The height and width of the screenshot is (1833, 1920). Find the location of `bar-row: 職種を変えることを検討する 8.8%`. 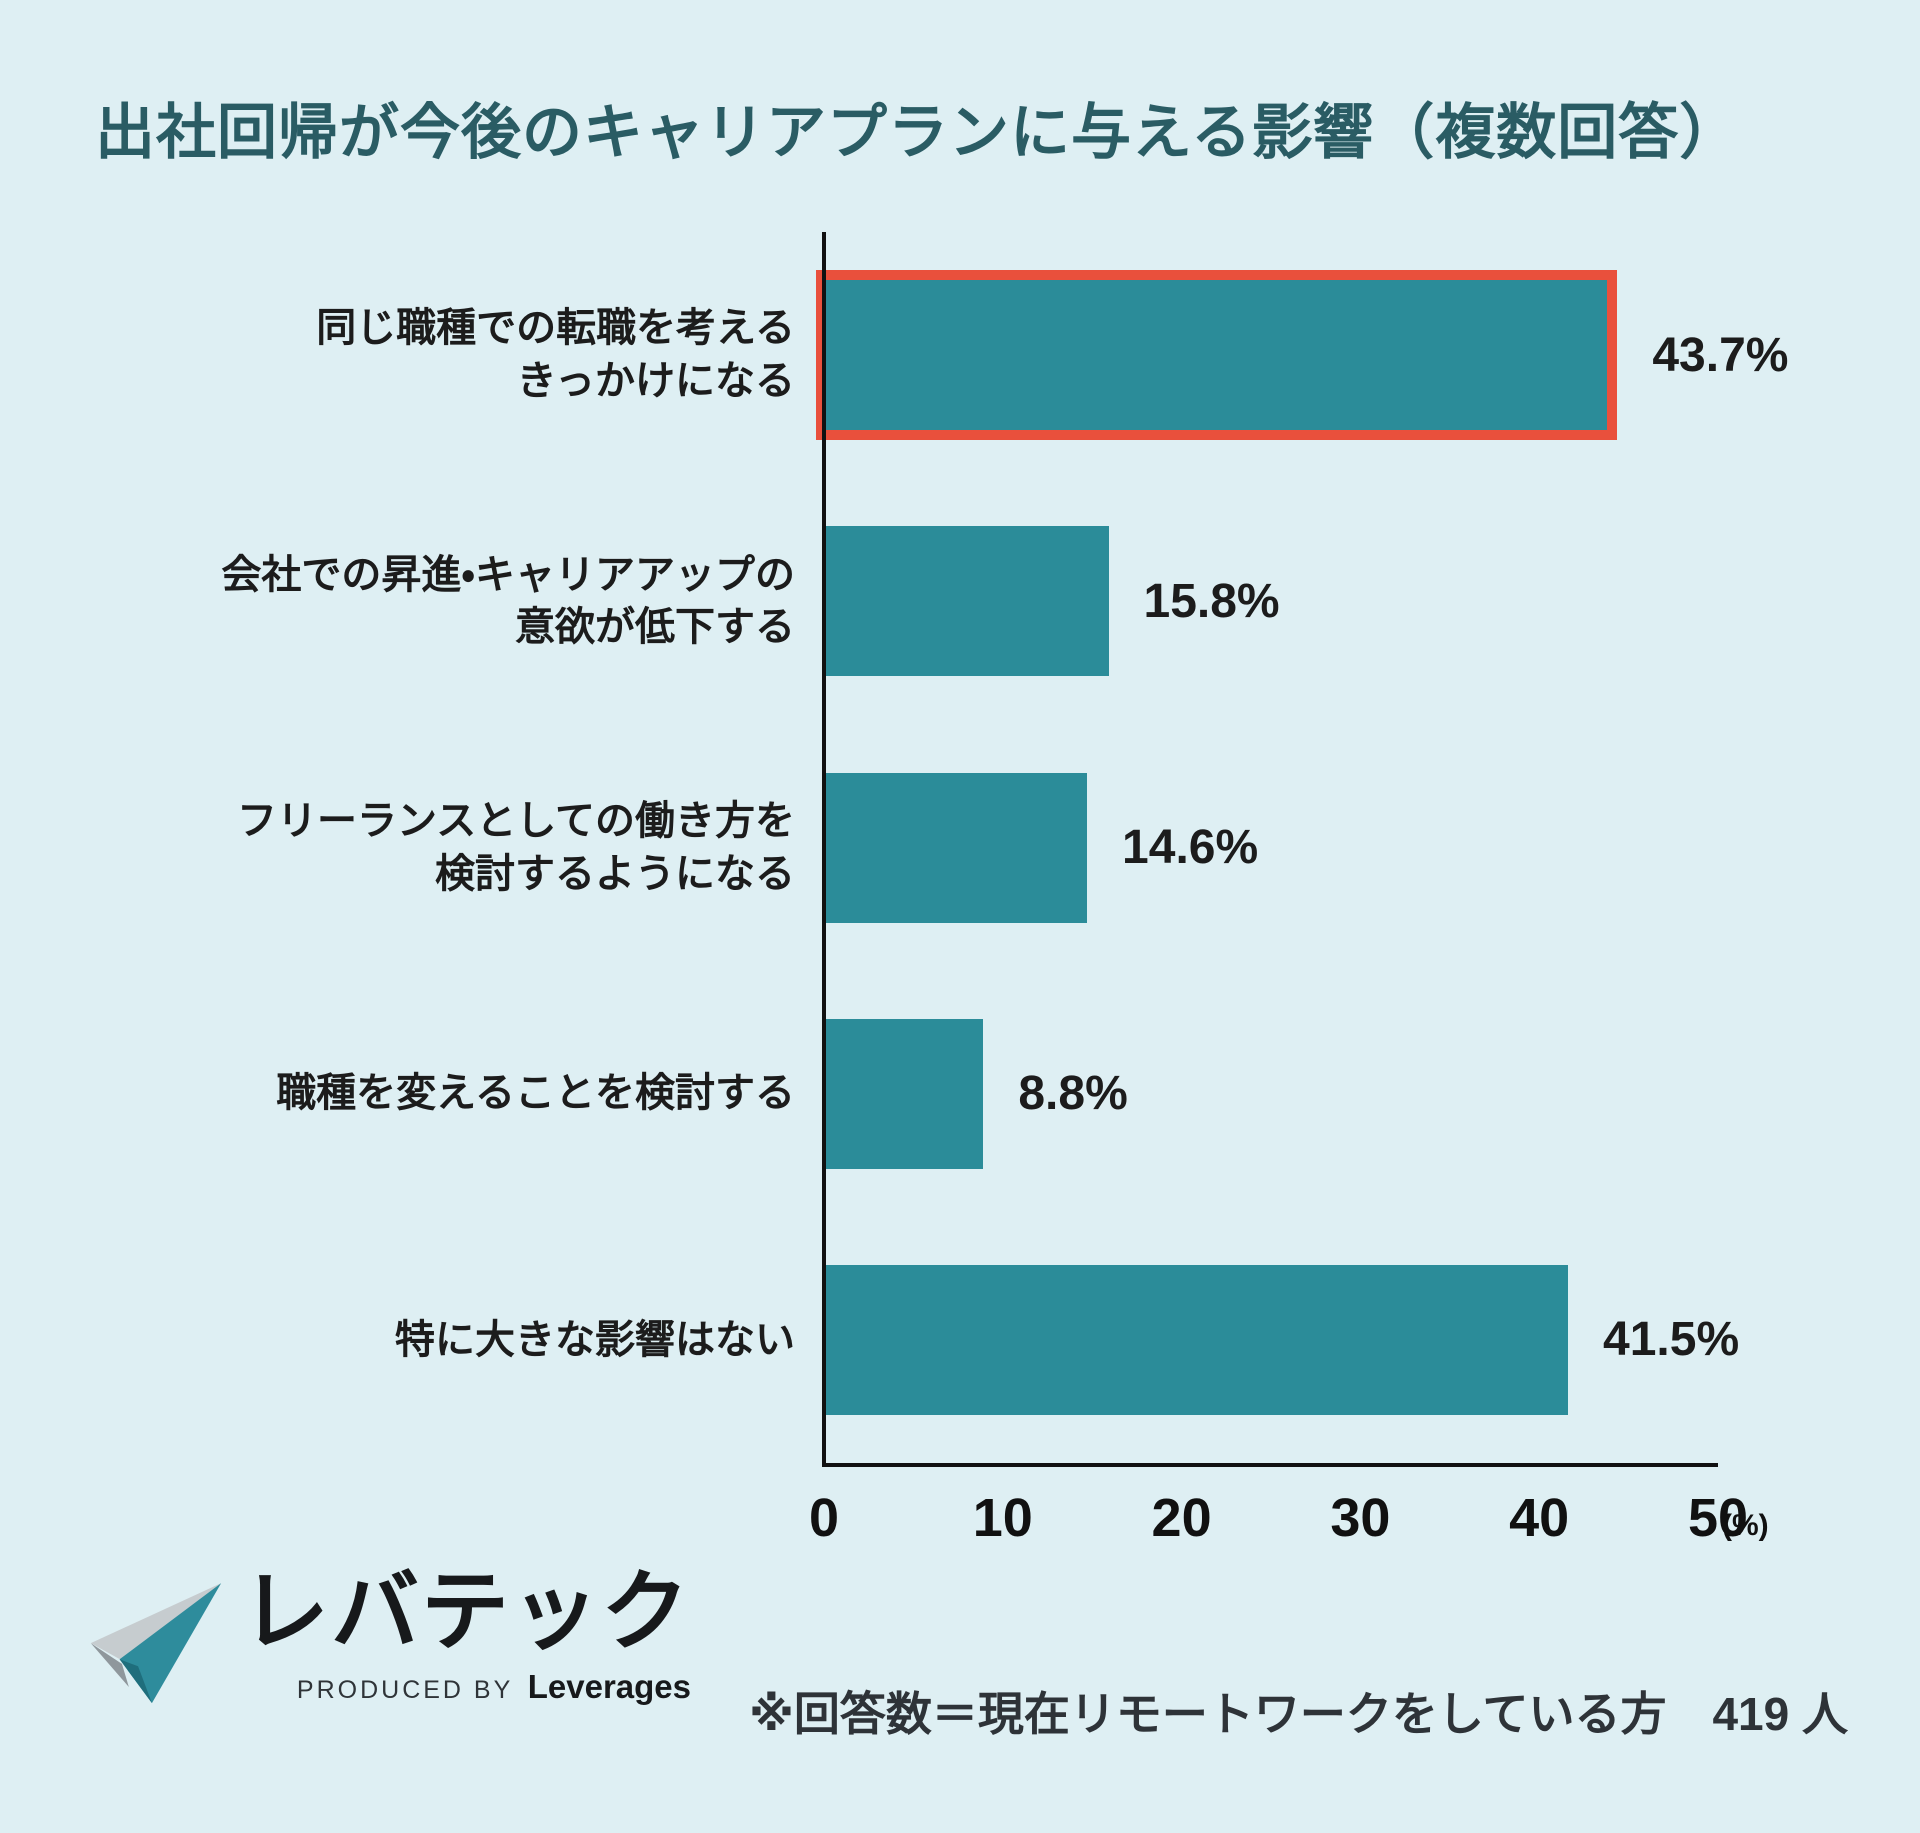

bar-row: 職種を変えることを検討する 8.8% is located at coordinates (960, 1094).